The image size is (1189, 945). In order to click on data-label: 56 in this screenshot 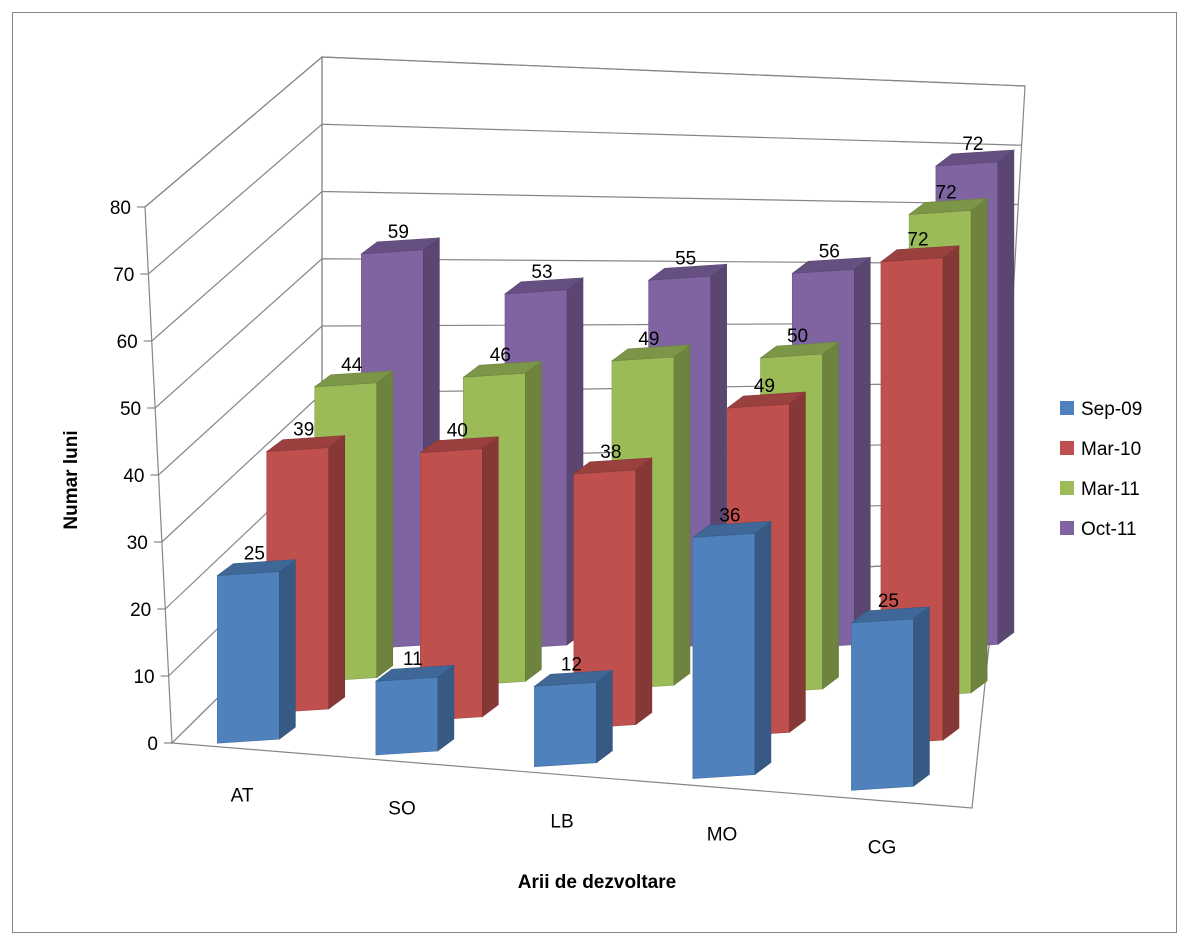, I will do `click(829, 251)`.